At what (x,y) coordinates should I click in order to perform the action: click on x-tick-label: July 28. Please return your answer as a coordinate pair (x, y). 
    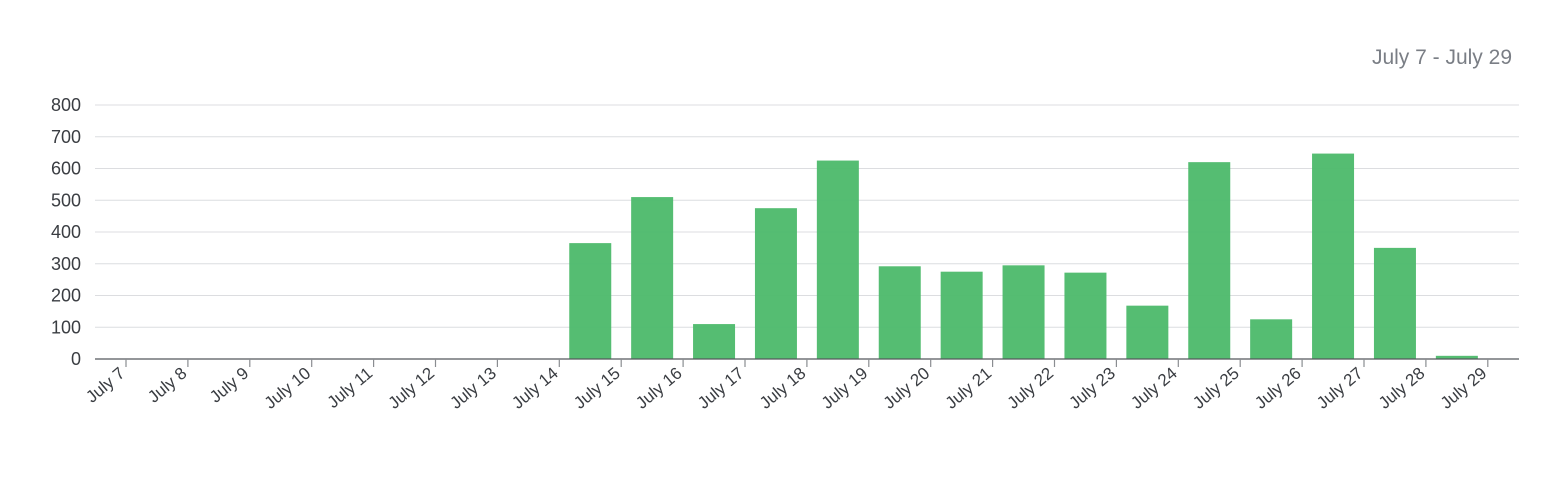
    Looking at the image, I should click on (1401, 388).